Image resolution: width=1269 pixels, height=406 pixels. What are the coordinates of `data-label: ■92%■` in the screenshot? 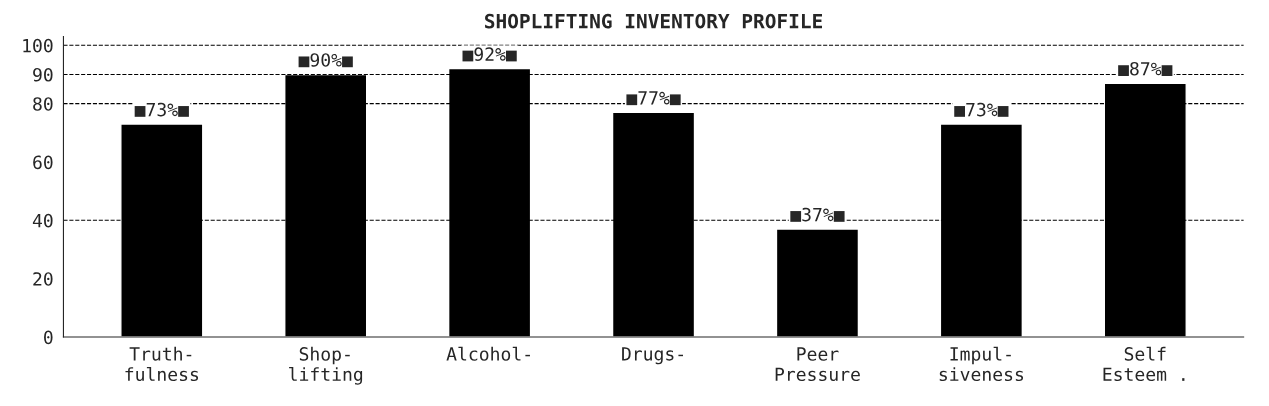 It's located at (489, 54).